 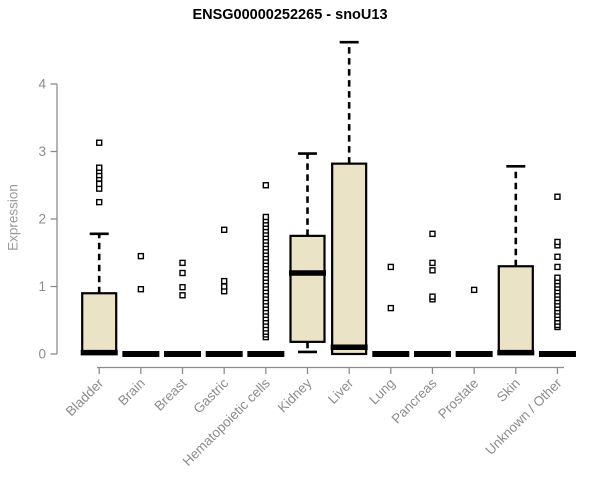 What do you see at coordinates (341, 391) in the screenshot?
I see `x-tick-label: Liver` at bounding box center [341, 391].